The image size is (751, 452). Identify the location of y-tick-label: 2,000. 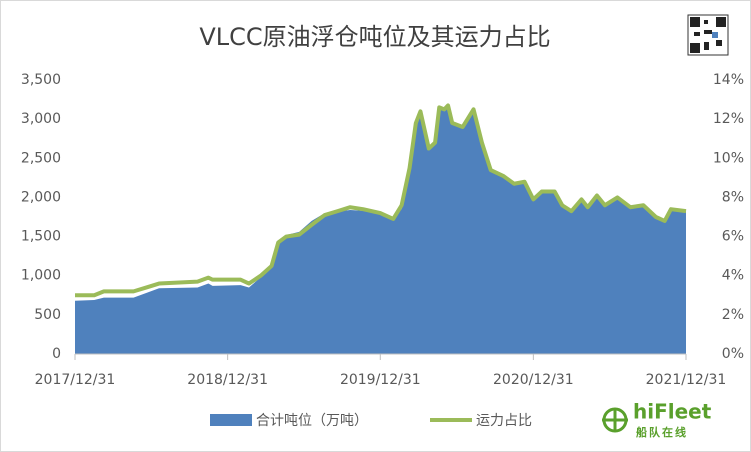
(41, 197).